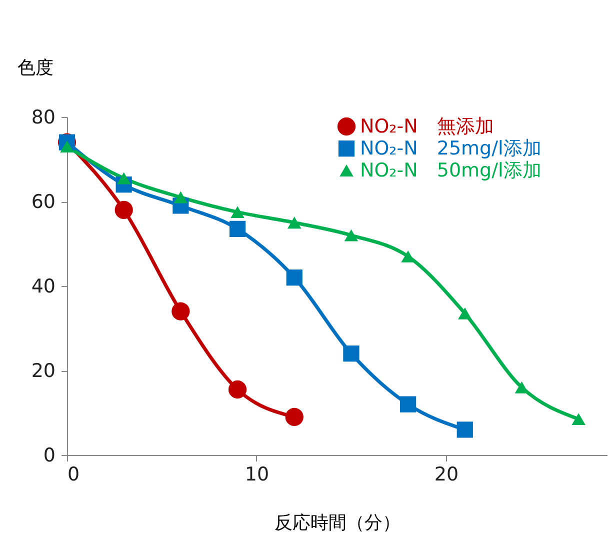  What do you see at coordinates (337, 523) in the screenshot?
I see `x-axis-title: 反応時間（分）` at bounding box center [337, 523].